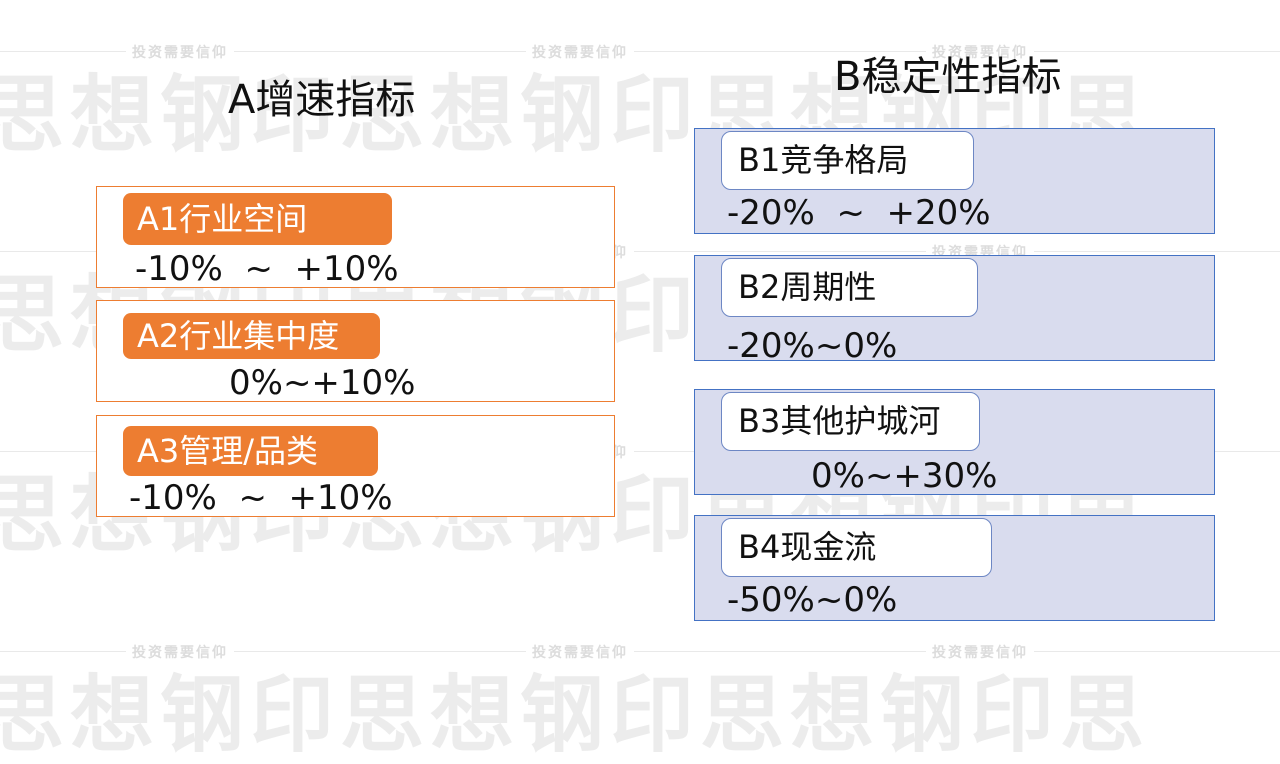 This screenshot has height=764, width=1280. I want to click on a3-label: A3管理/品类, so click(250, 451).